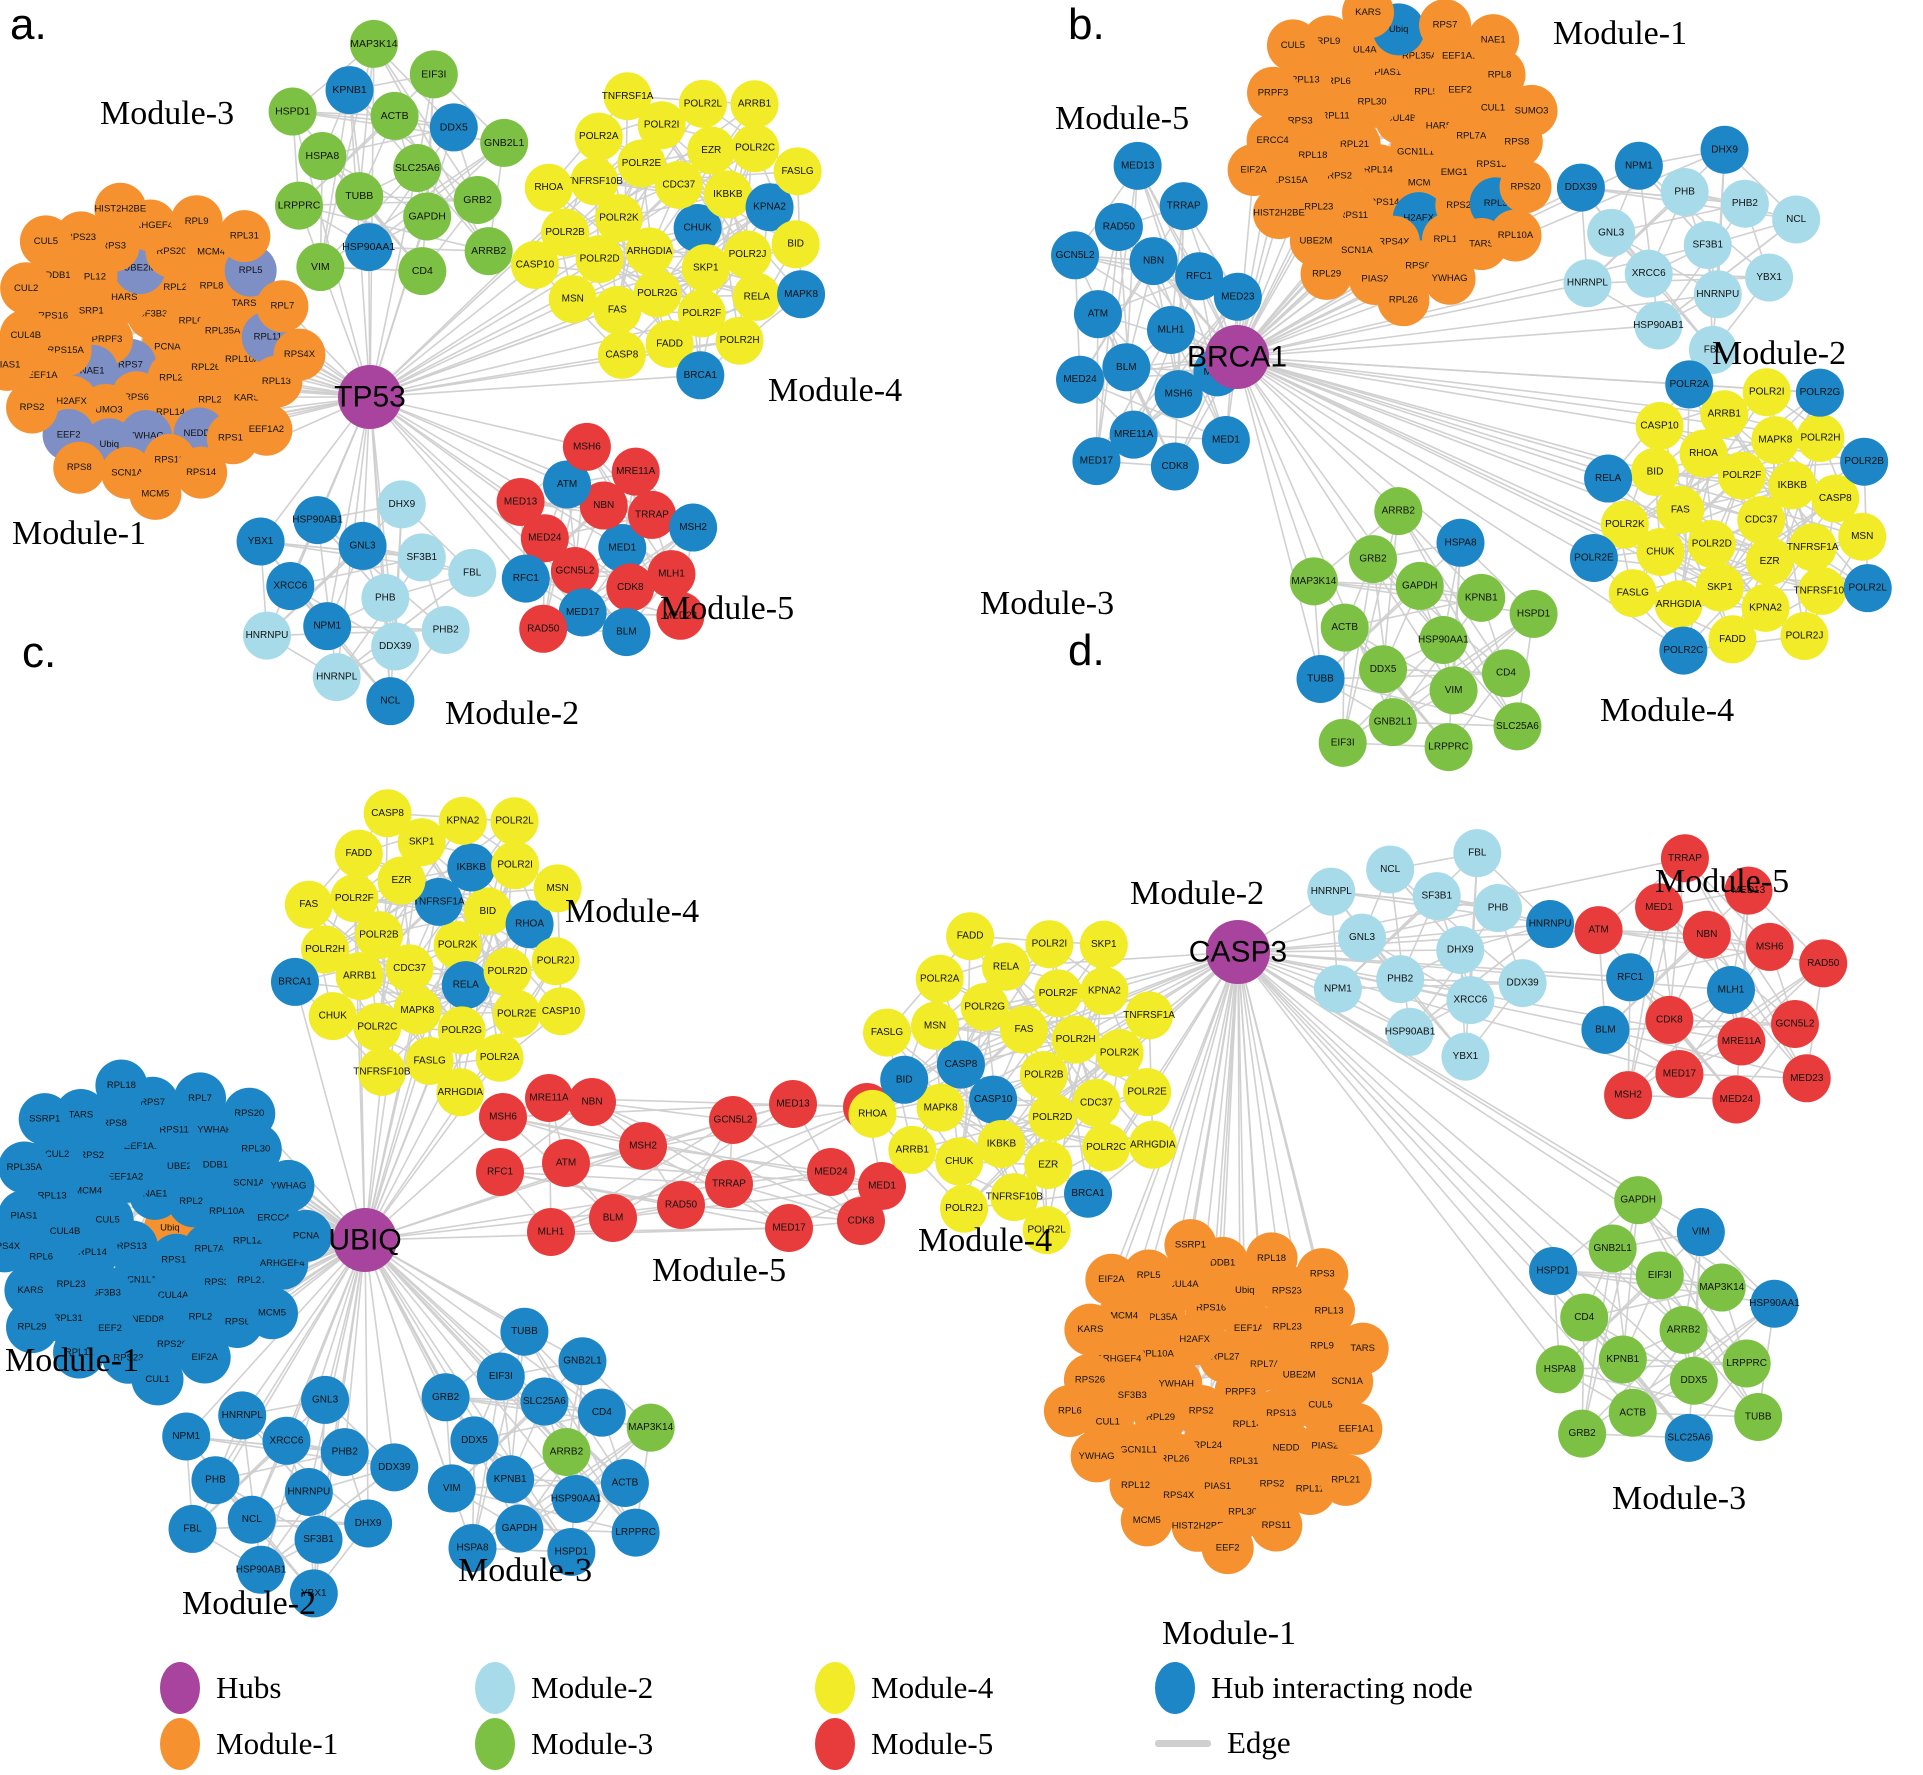 The width and height of the screenshot is (1923, 1775). I want to click on node-polr2e: POLR2E, so click(1593, 557).